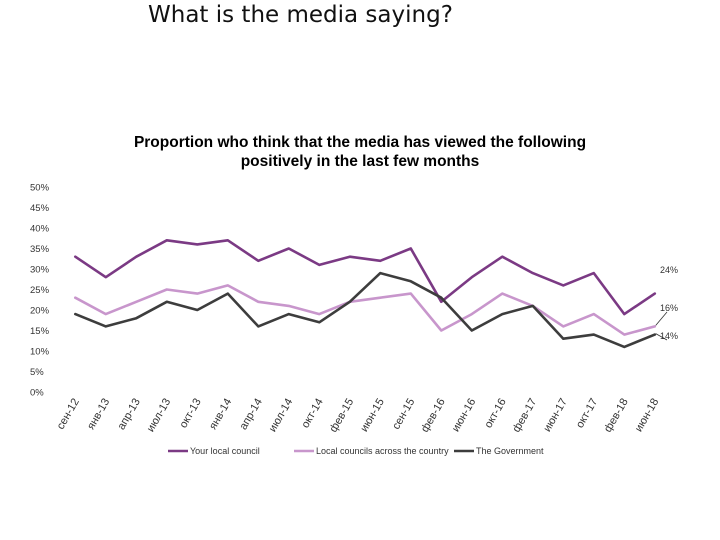  Describe the element at coordinates (40, 249) in the screenshot. I see `y-tick-label: 35%` at that location.